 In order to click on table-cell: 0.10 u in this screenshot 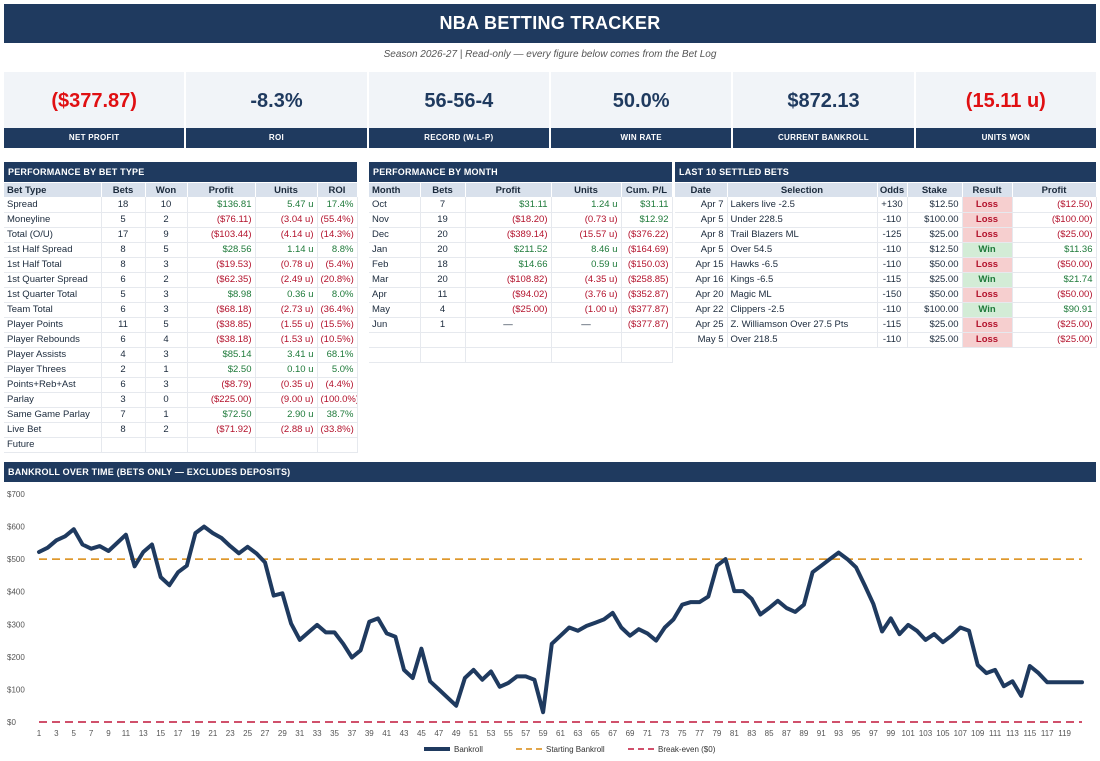, I will do `click(286, 370)`.